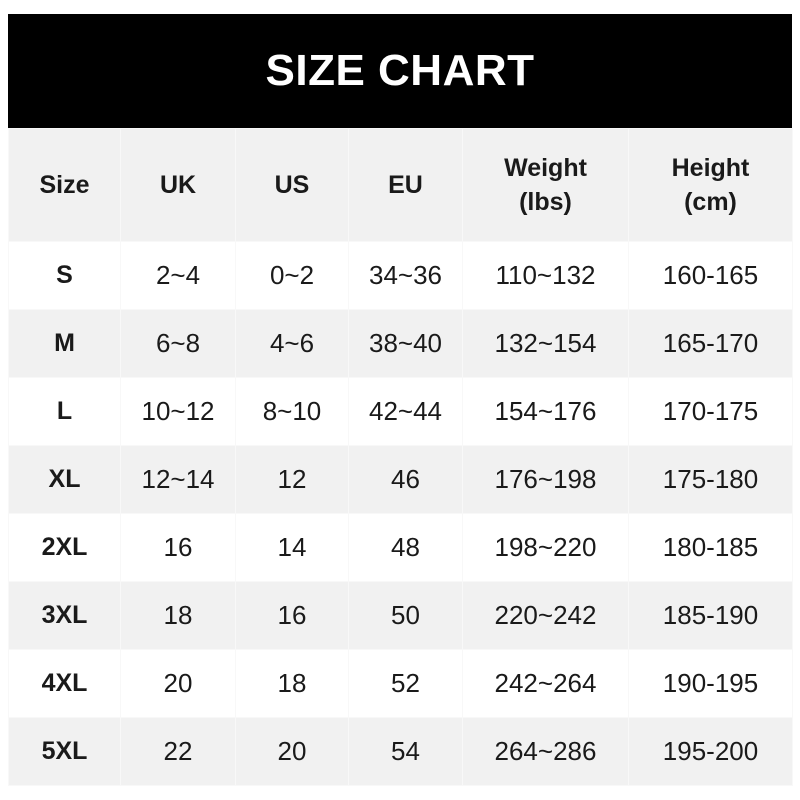  I want to click on table-row: 5XL 22 20 54 264~286 195-200, so click(400, 751).